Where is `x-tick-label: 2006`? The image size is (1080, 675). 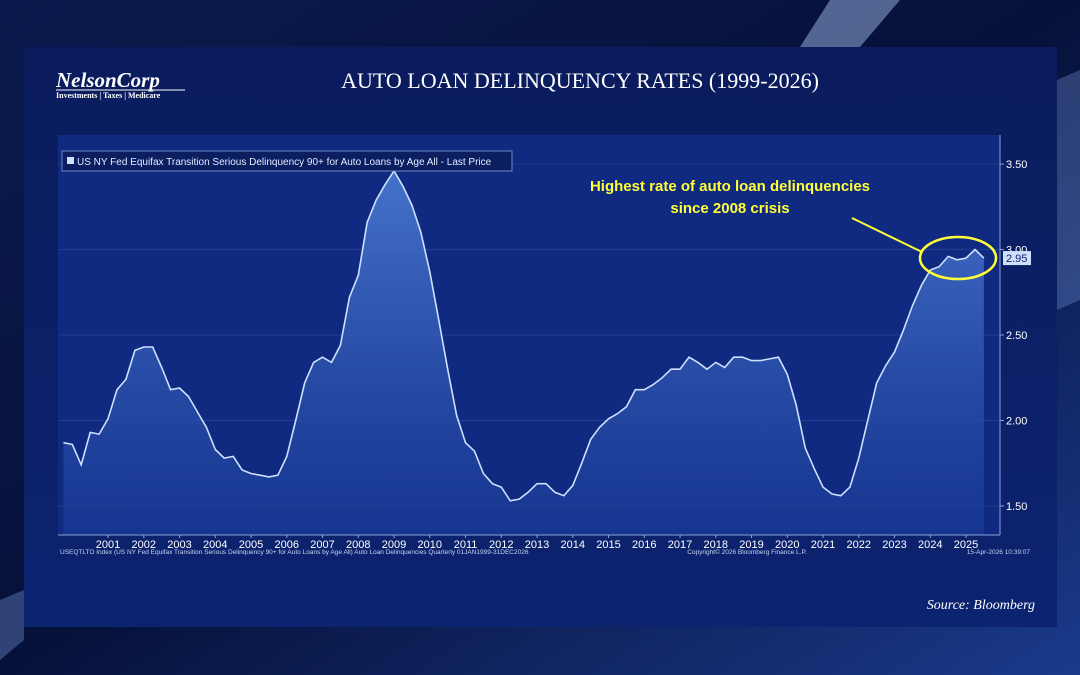
x-tick-label: 2006 is located at coordinates (287, 545).